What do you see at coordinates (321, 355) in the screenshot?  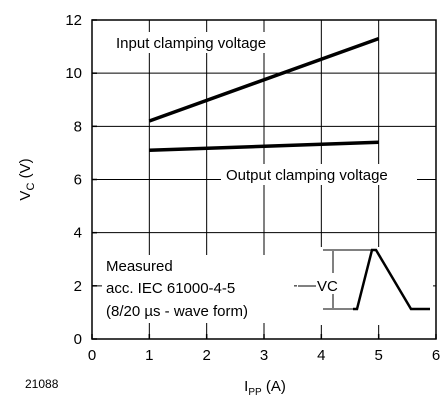 I see `x-tick-label: 4` at bounding box center [321, 355].